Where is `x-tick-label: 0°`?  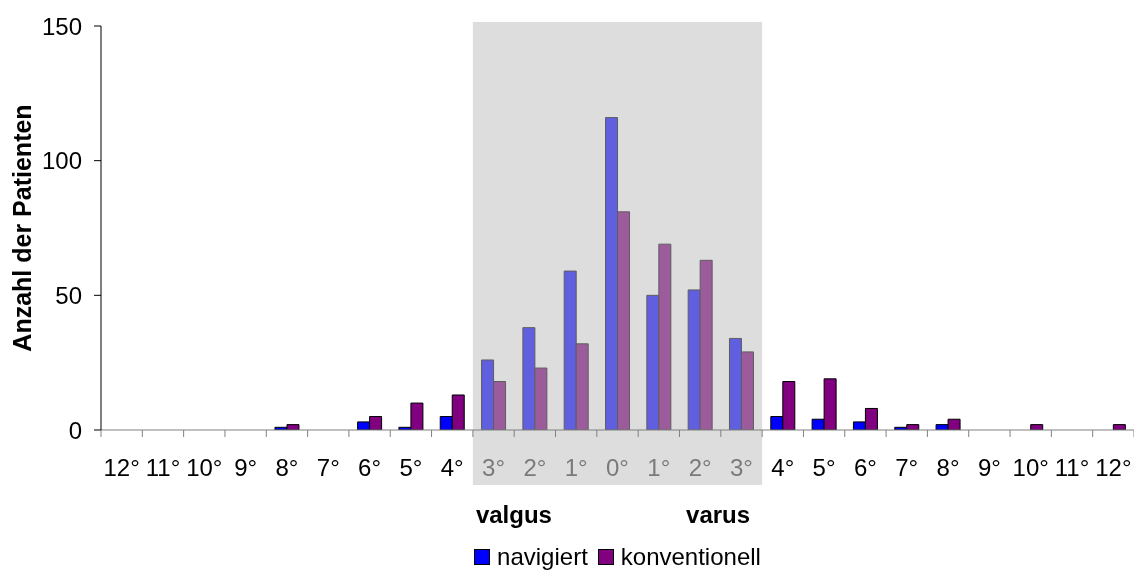
x-tick-label: 0° is located at coordinates (617, 467).